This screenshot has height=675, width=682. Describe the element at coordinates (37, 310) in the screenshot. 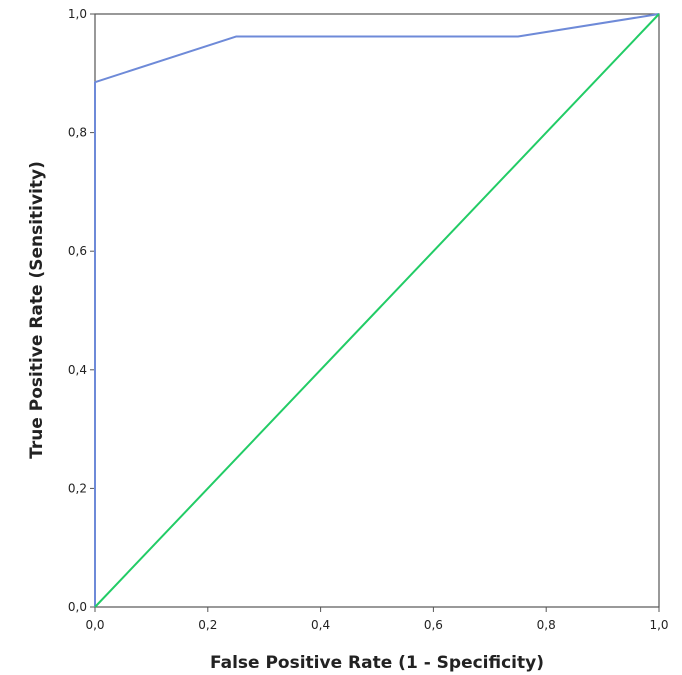

I see `y-axis-title: True Positive Rate (Sensitivity)` at that location.